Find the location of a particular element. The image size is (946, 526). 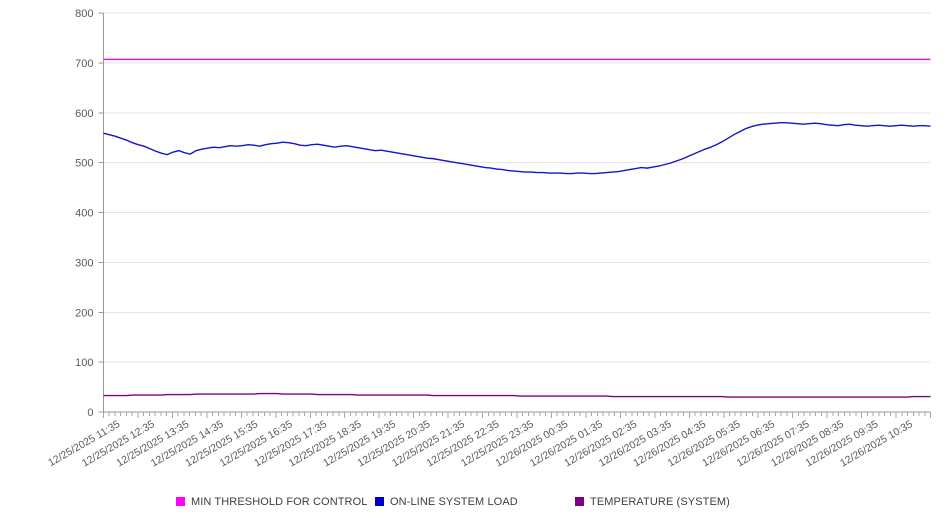

svg-text: 0 is located at coordinates (90, 413).